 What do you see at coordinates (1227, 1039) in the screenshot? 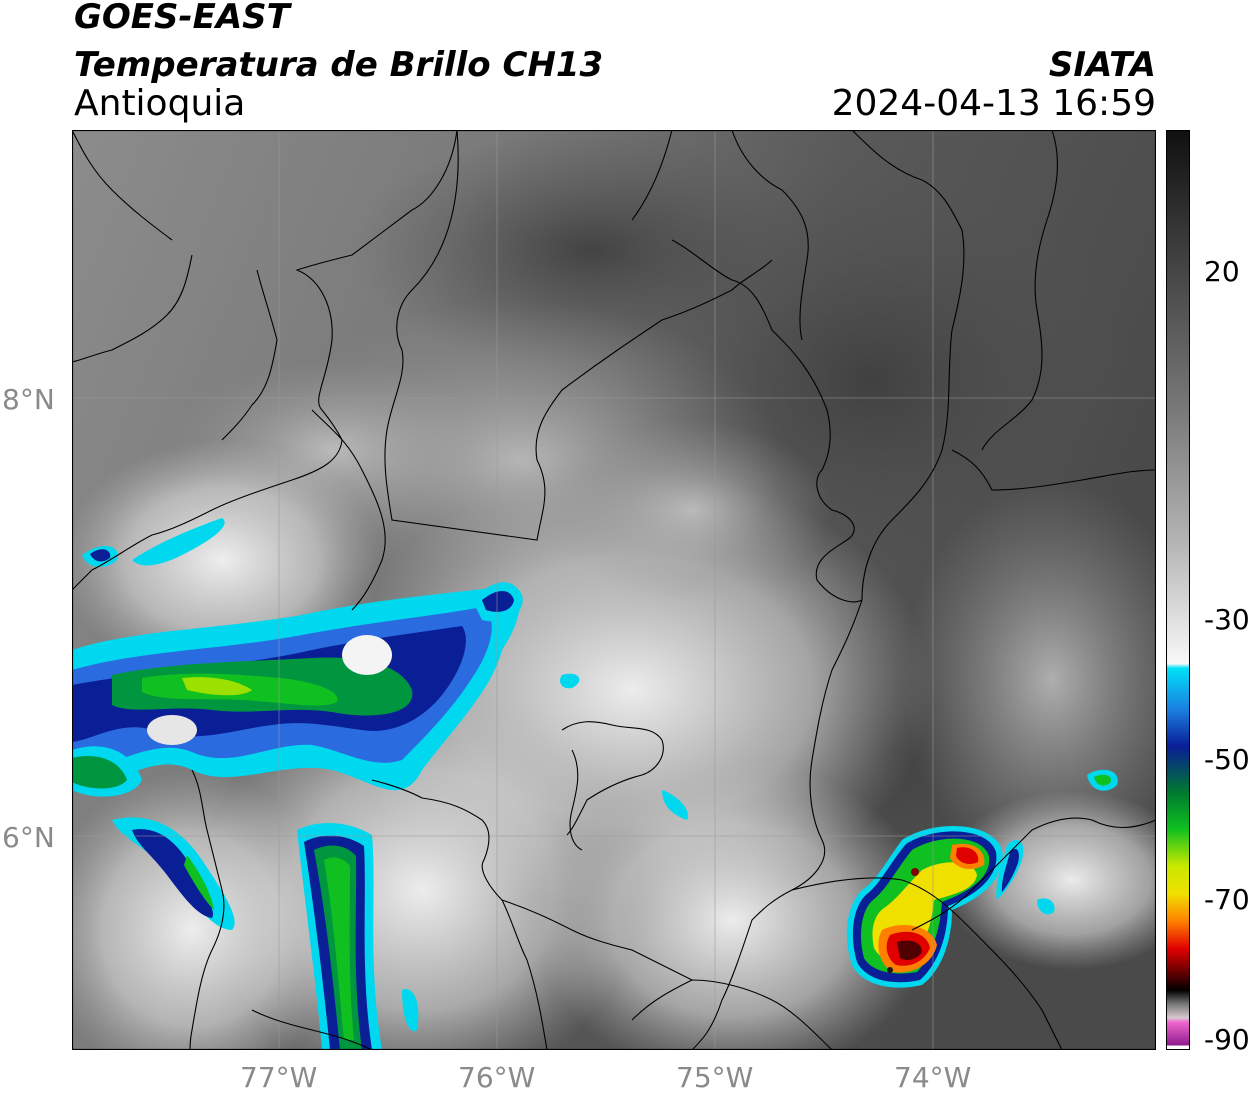
I see `colorbar-tick: -90` at bounding box center [1227, 1039].